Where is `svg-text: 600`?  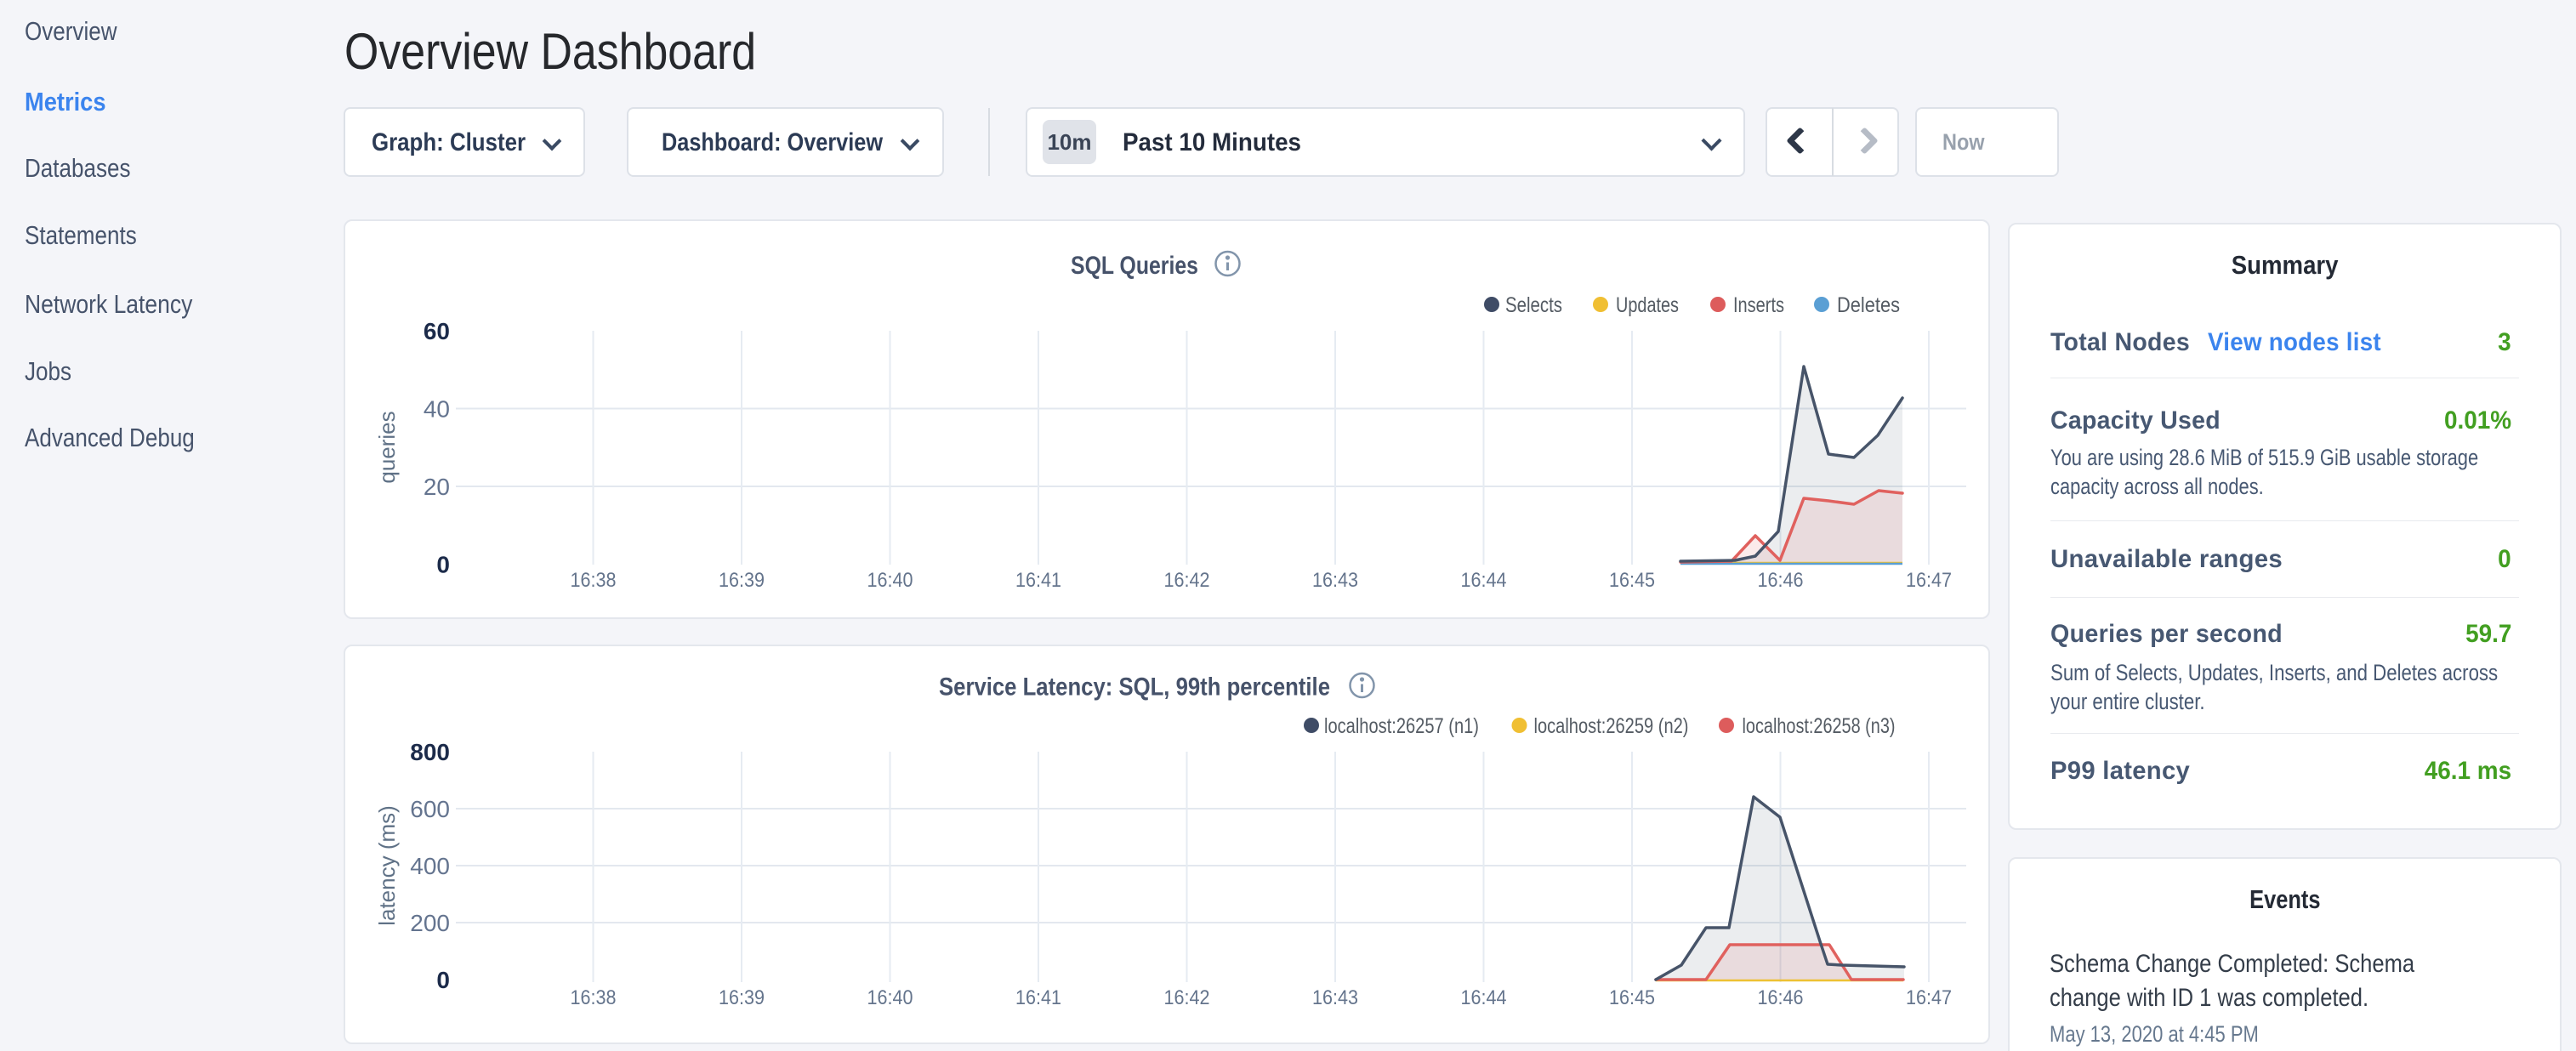 svg-text: 600 is located at coordinates (430, 809).